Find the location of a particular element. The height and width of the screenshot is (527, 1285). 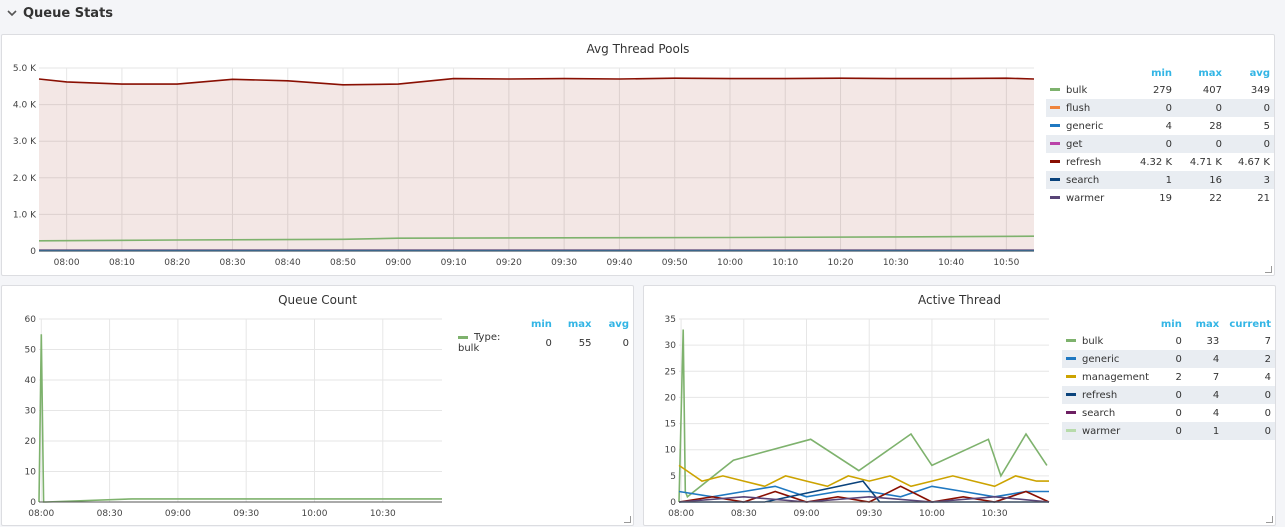

y-tick-label: 50 is located at coordinates (31, 351).